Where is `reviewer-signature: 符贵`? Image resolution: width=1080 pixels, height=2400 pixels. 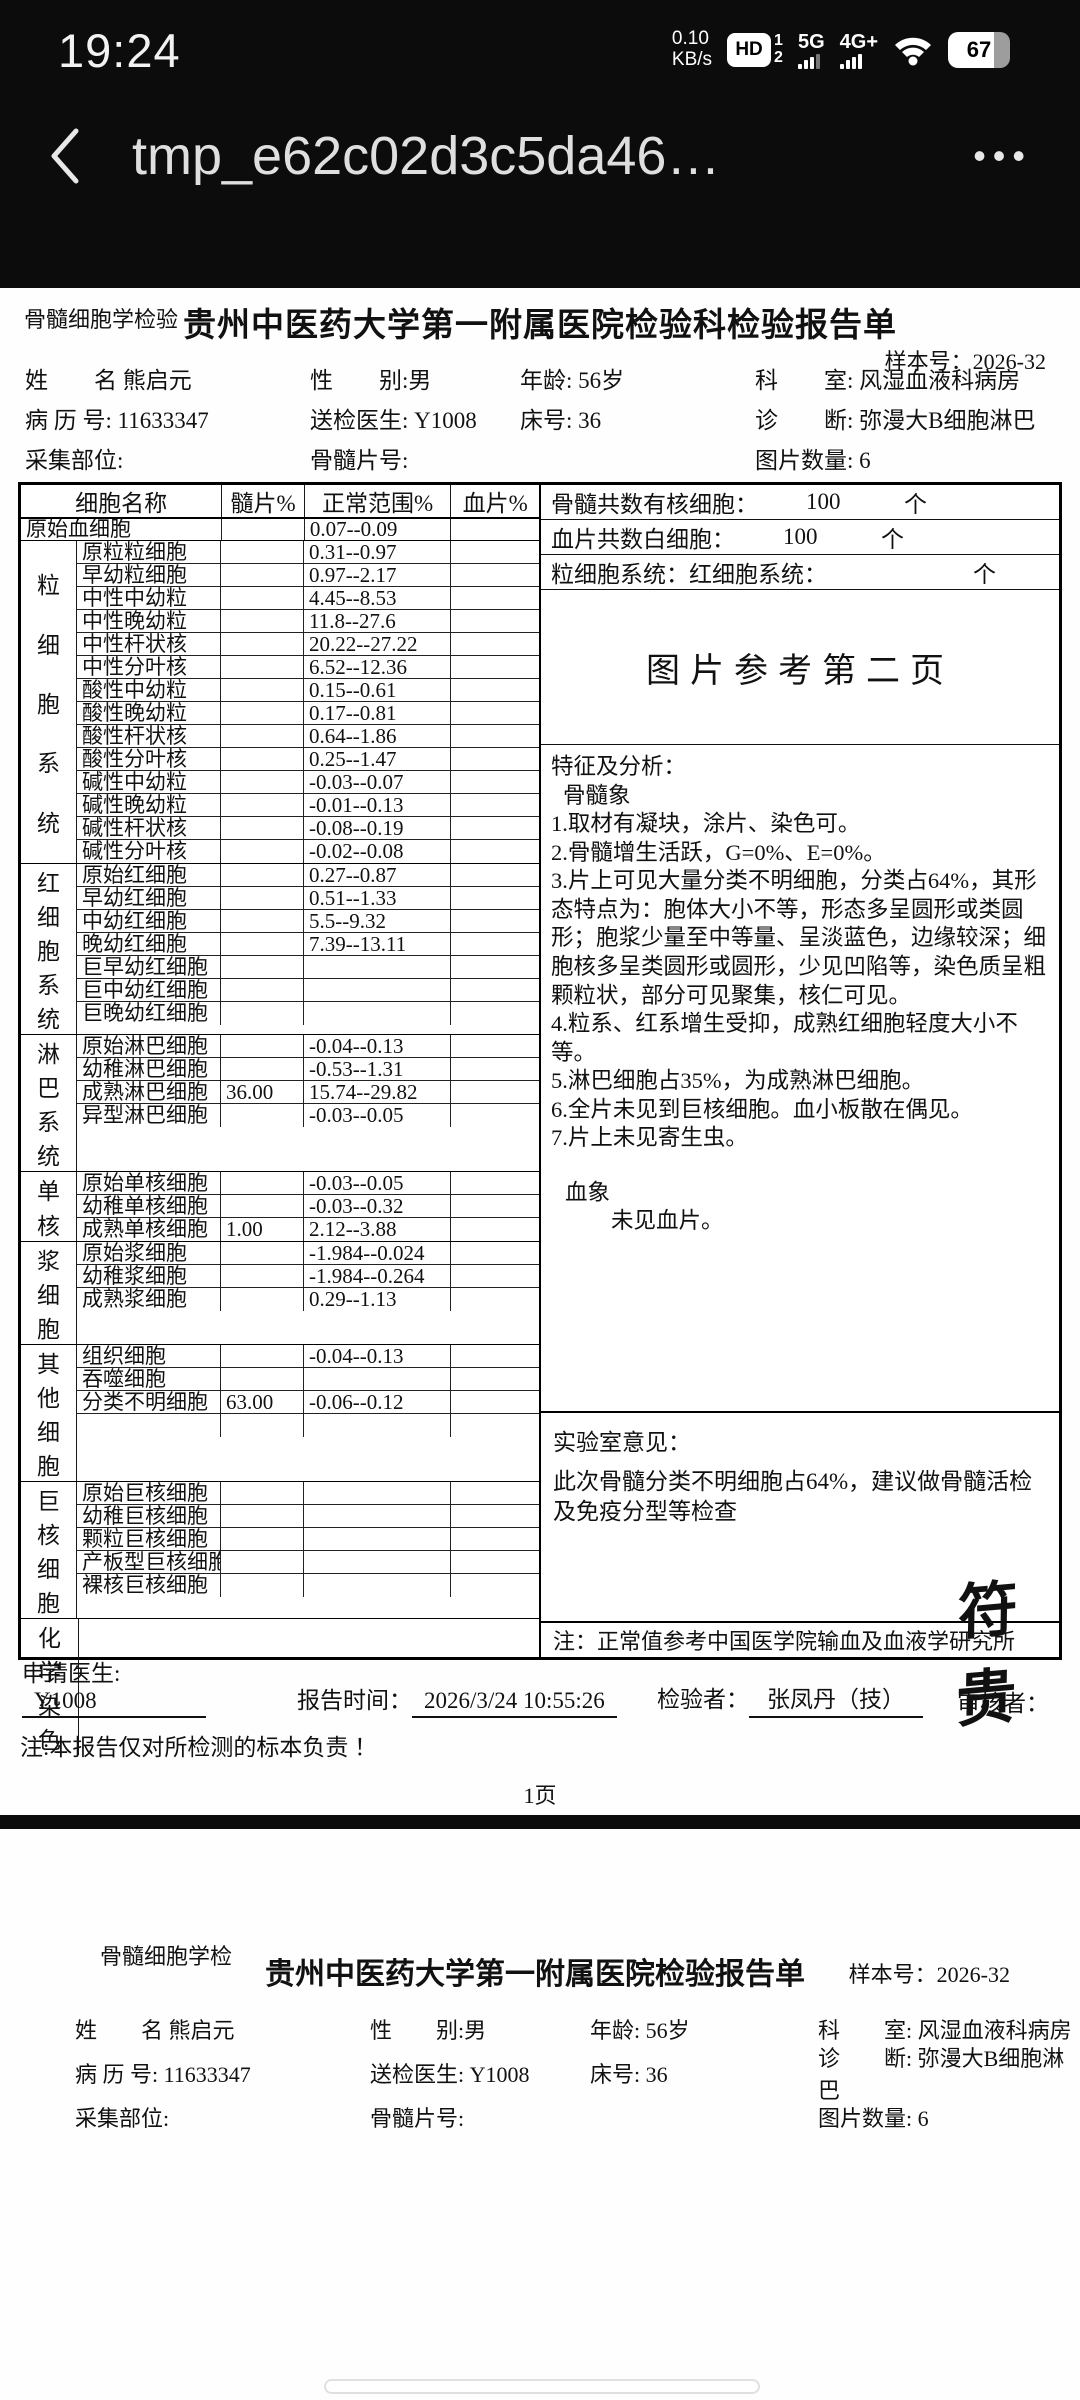
reviewer-signature: 符贵 is located at coordinates (985, 1655).